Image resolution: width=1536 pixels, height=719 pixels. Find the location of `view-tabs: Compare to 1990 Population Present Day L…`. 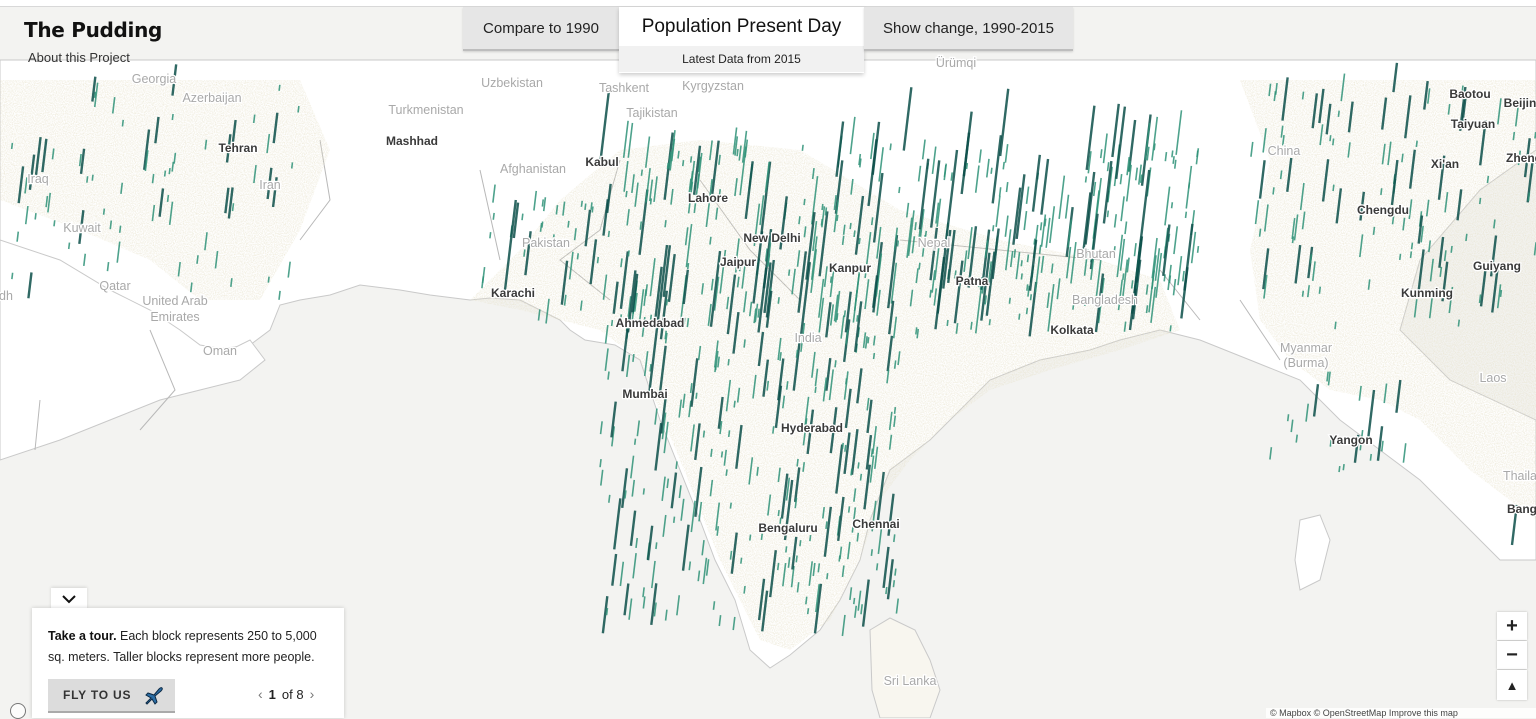

view-tabs: Compare to 1990 Population Present Day L… is located at coordinates (768, 40).